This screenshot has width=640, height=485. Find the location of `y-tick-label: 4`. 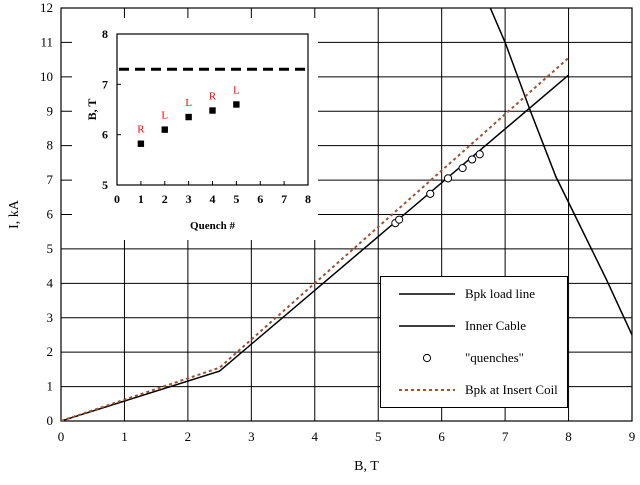

y-tick-label: 4 is located at coordinates (50, 282).